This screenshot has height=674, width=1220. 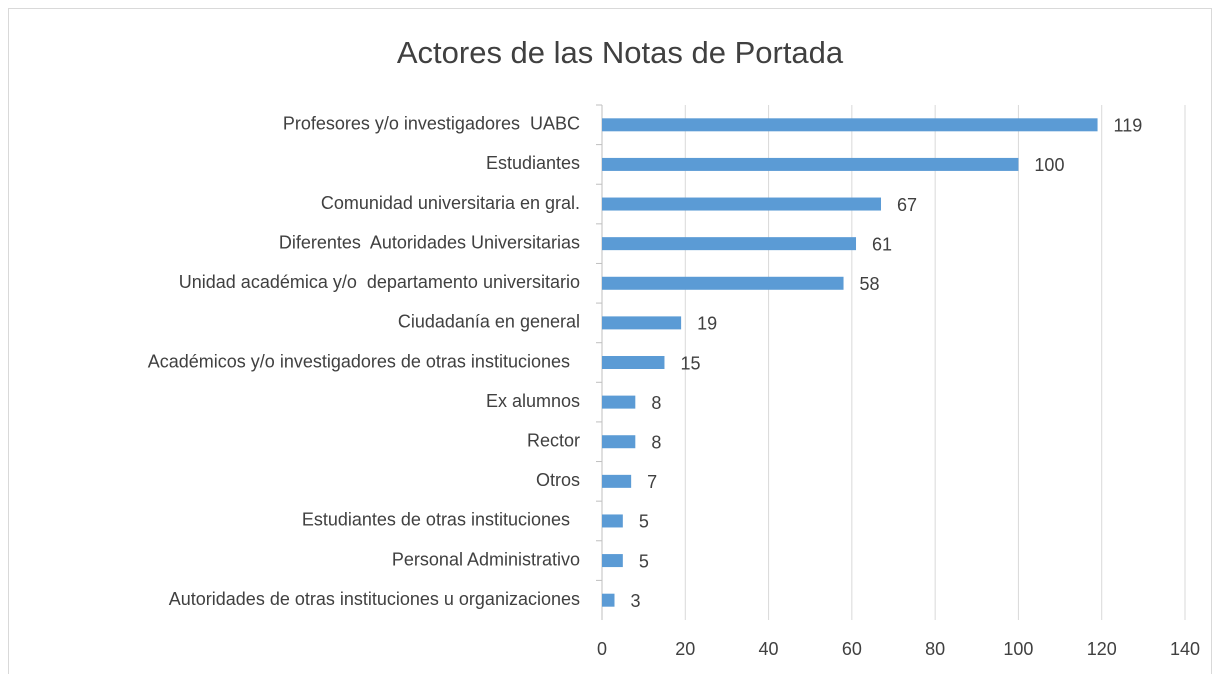 What do you see at coordinates (907, 205) in the screenshot?
I see `data-label: 67` at bounding box center [907, 205].